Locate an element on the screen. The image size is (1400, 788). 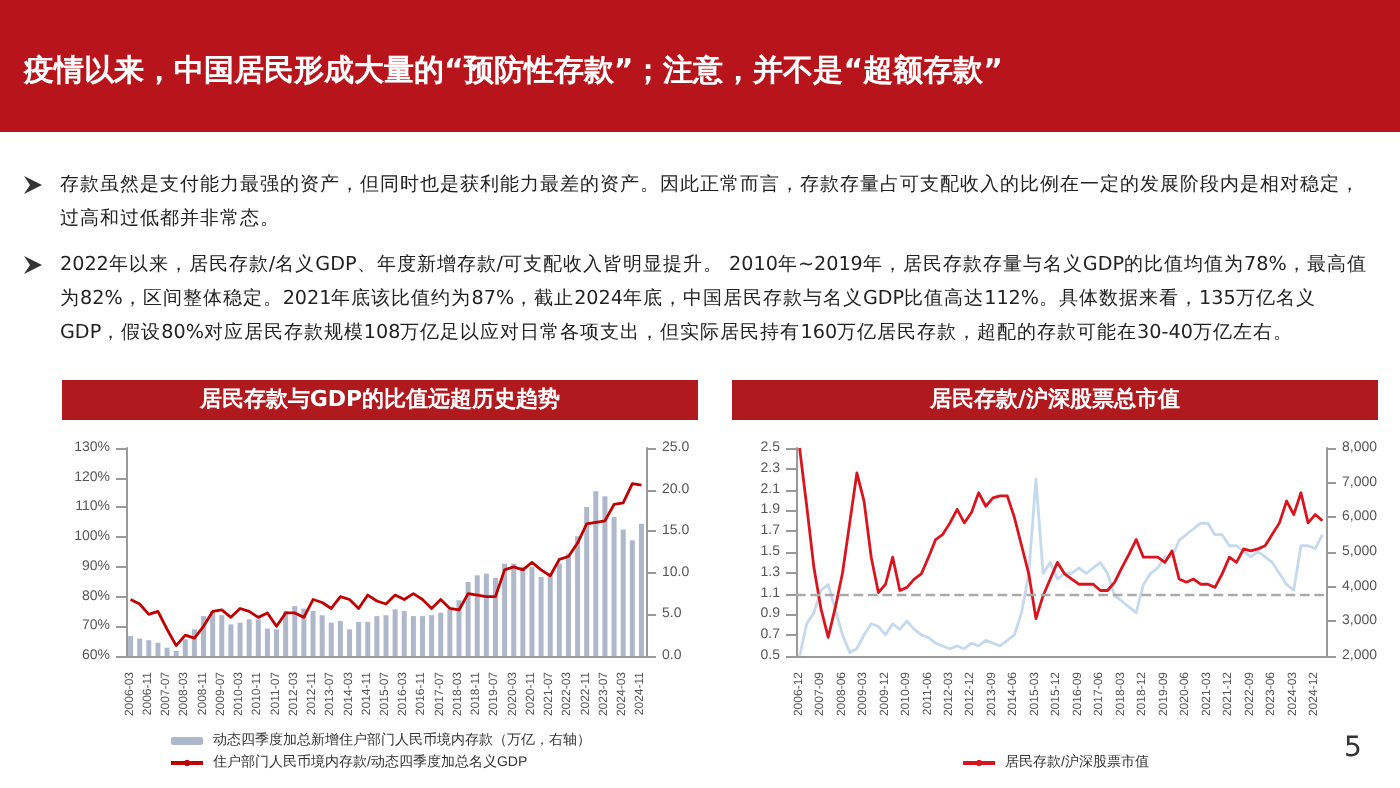
chart-title: 居民存款与GDP的比值远超历史趋势 is located at coordinates (380, 400).